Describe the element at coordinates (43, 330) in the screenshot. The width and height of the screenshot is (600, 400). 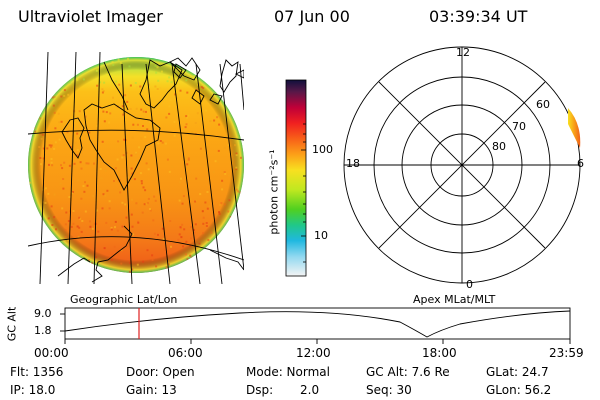
I see `altitude-ytick-1-8: 1.8` at that location.